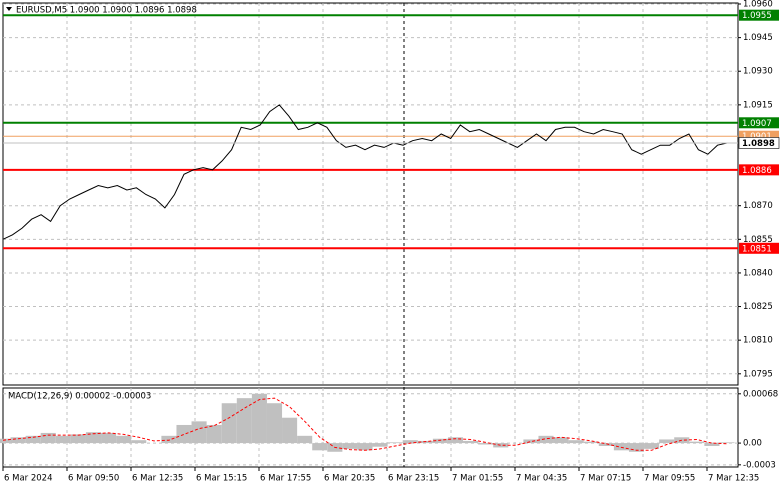  Describe the element at coordinates (349, 479) in the screenshot. I see `x-tick-label: 6 Mar 20:35` at that location.